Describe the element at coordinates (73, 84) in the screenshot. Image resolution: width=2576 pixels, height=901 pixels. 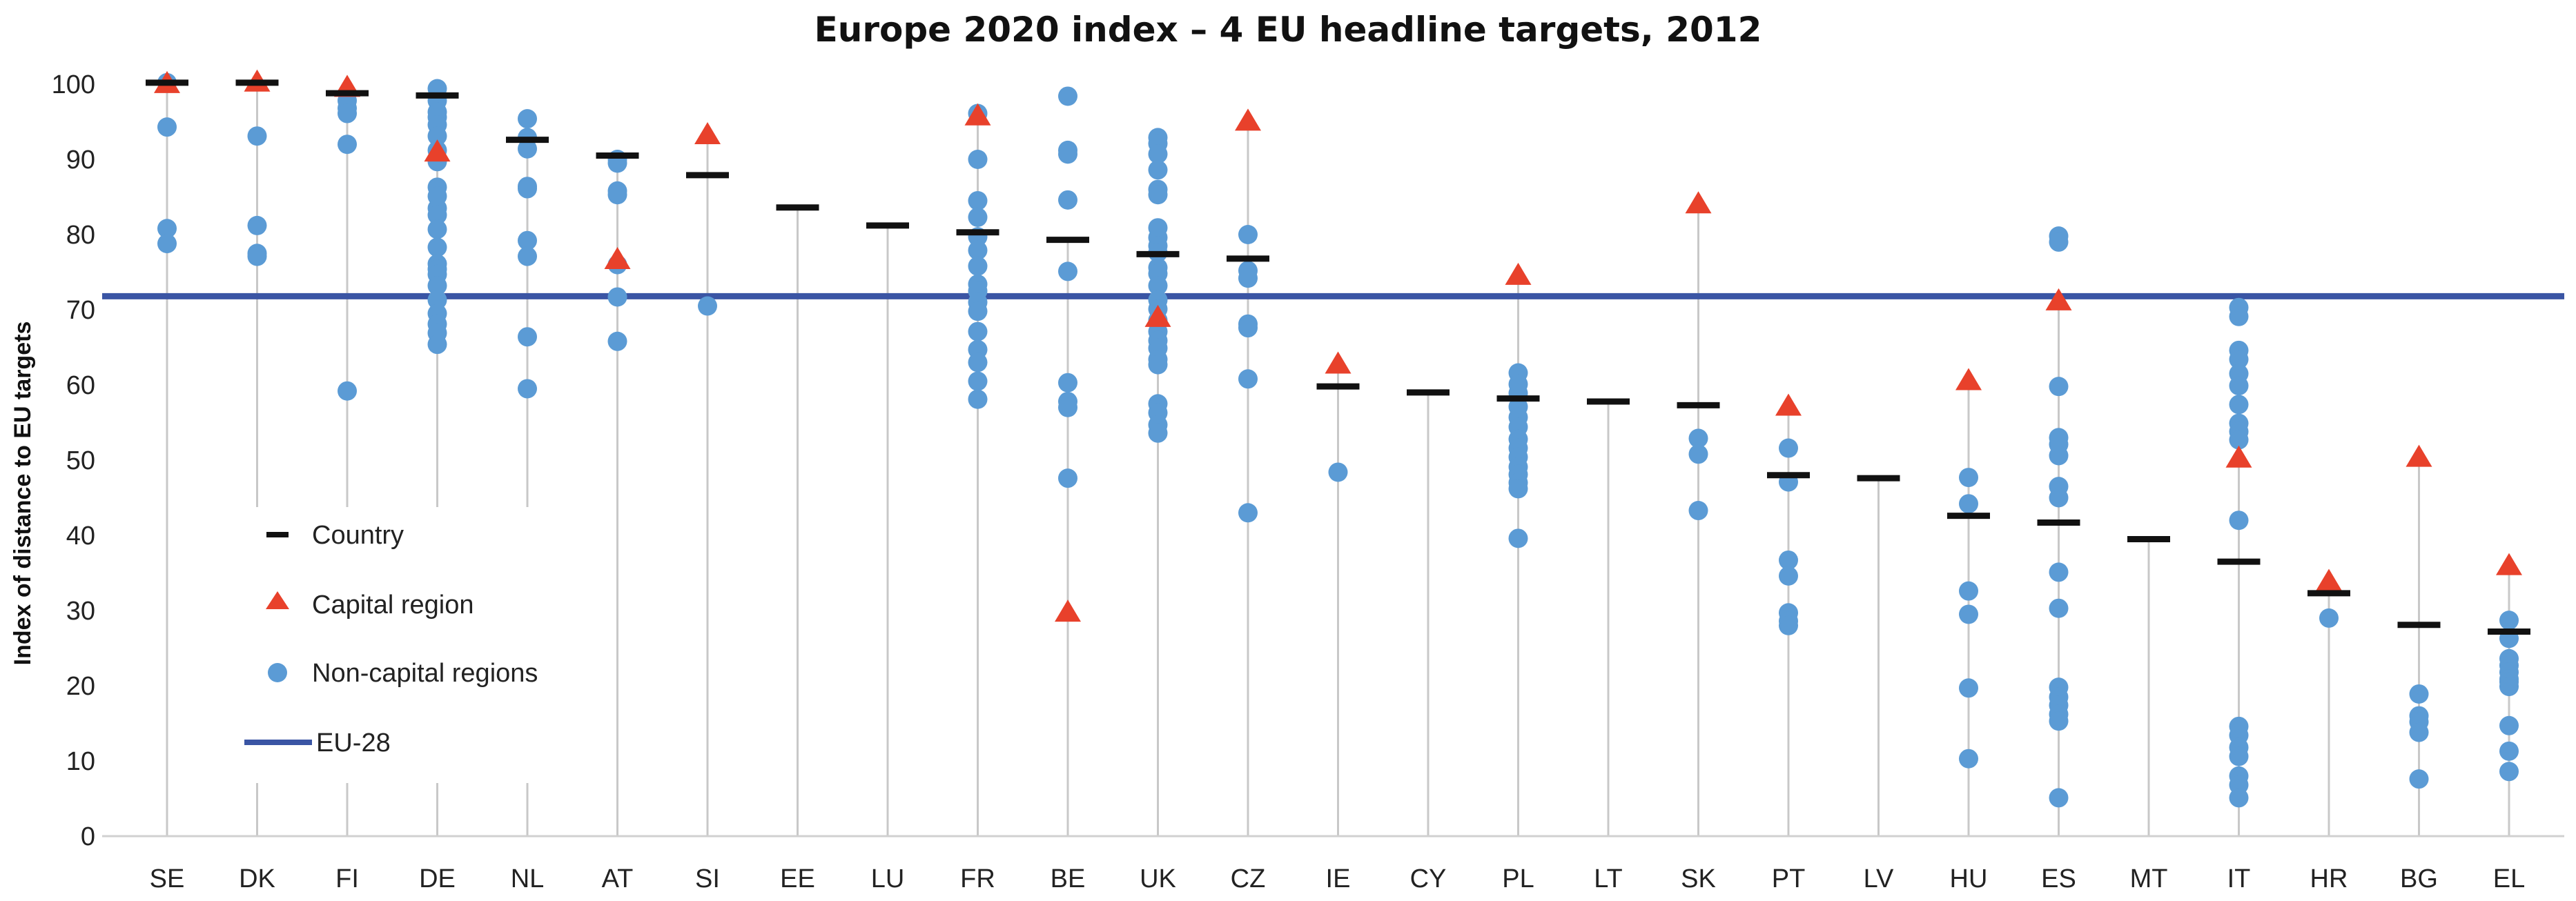
I see `y-tick-label: 100` at that location.